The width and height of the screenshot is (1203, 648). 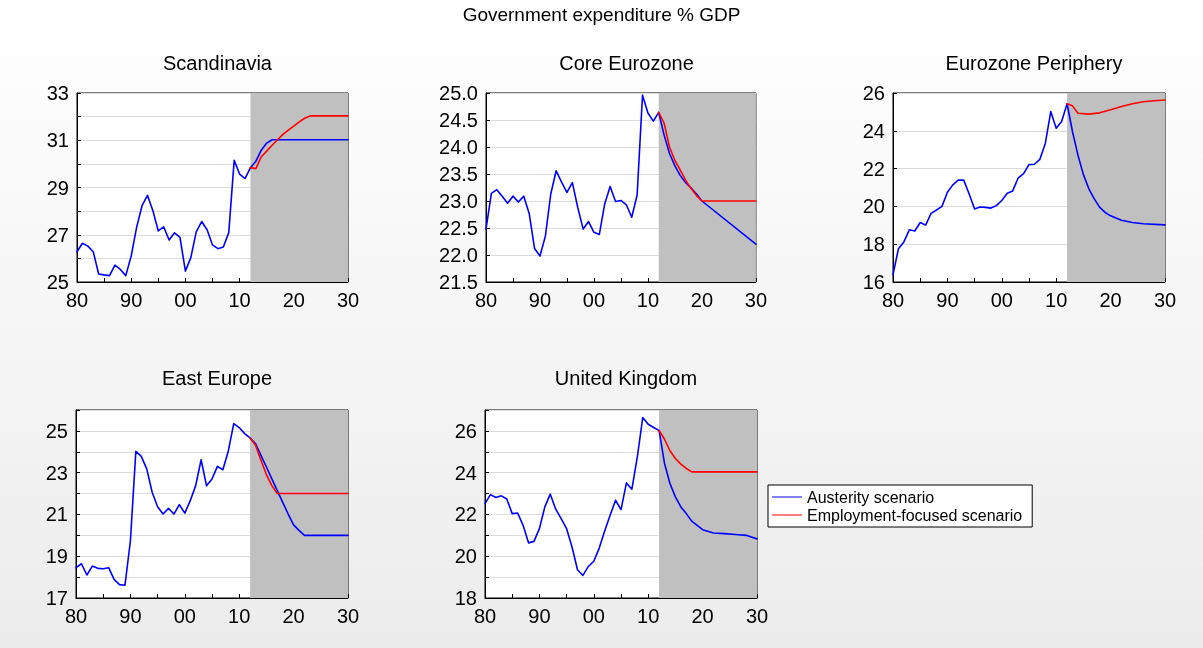 I want to click on legend-label: Employment-focused scenario, so click(x=915, y=515).